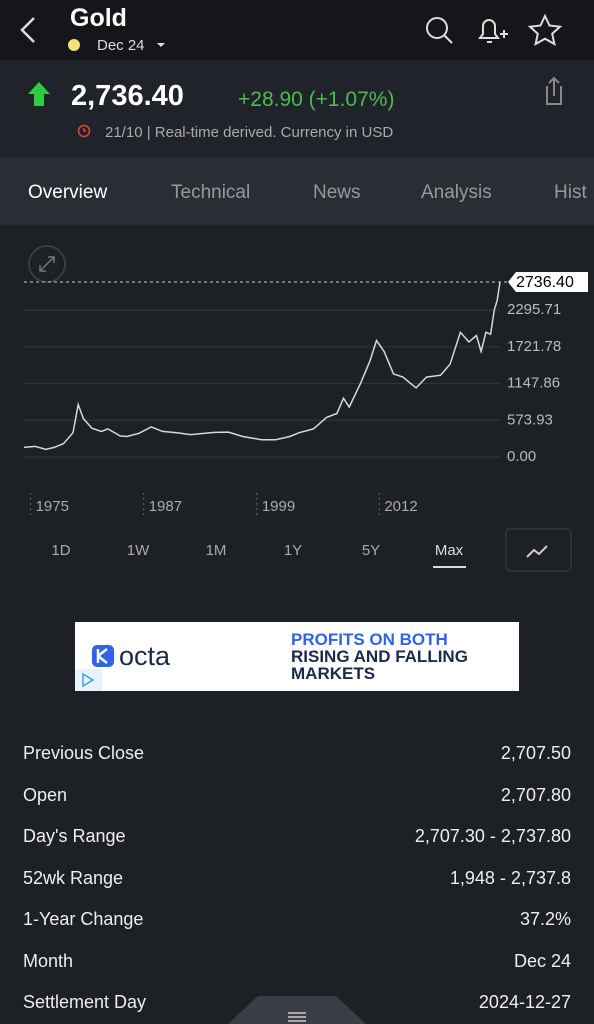 This screenshot has width=594, height=1024. Describe the element at coordinates (542, 960) in the screenshot. I see `stat-value: Dec 24` at that location.